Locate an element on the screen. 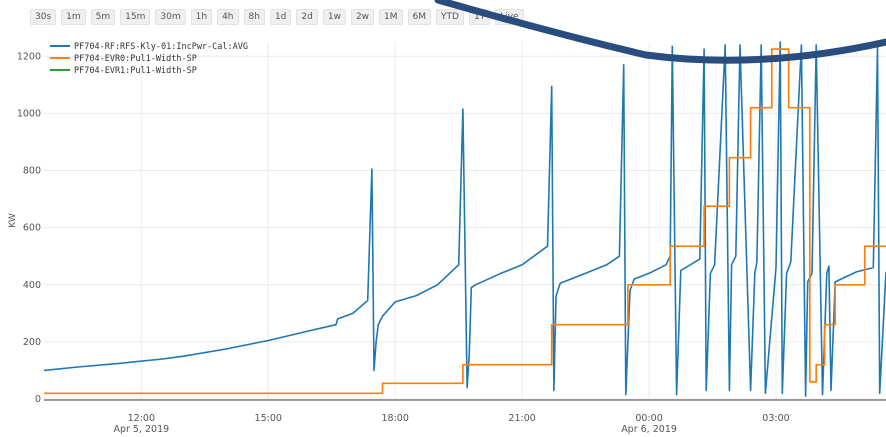 The width and height of the screenshot is (886, 437). range-button-1h: 1h is located at coordinates (201, 17).